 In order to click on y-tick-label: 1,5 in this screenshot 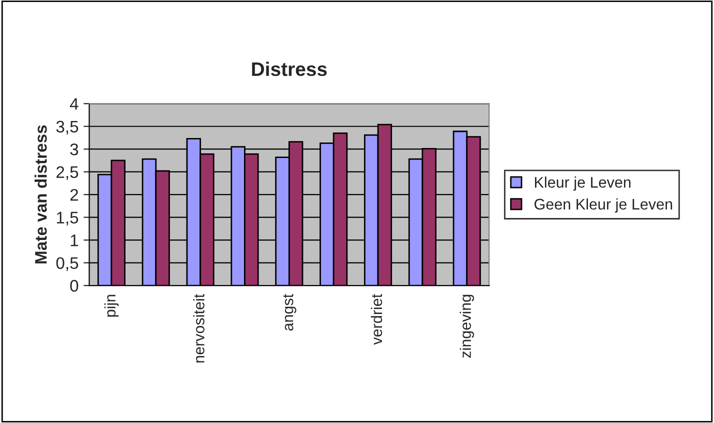, I will do `click(67, 219)`.